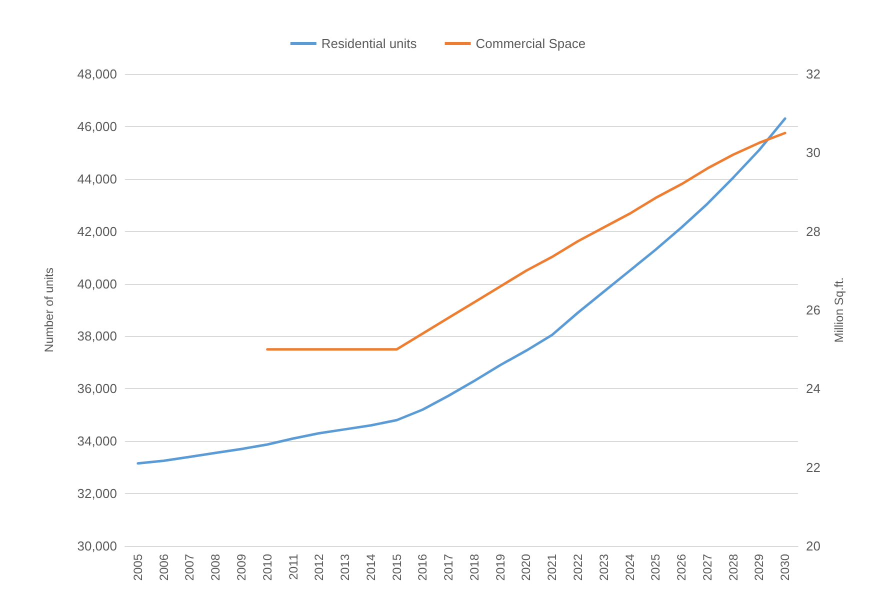 The height and width of the screenshot is (606, 878). Describe the element at coordinates (97, 126) in the screenshot. I see `y-tick-label: 46,000` at that location.